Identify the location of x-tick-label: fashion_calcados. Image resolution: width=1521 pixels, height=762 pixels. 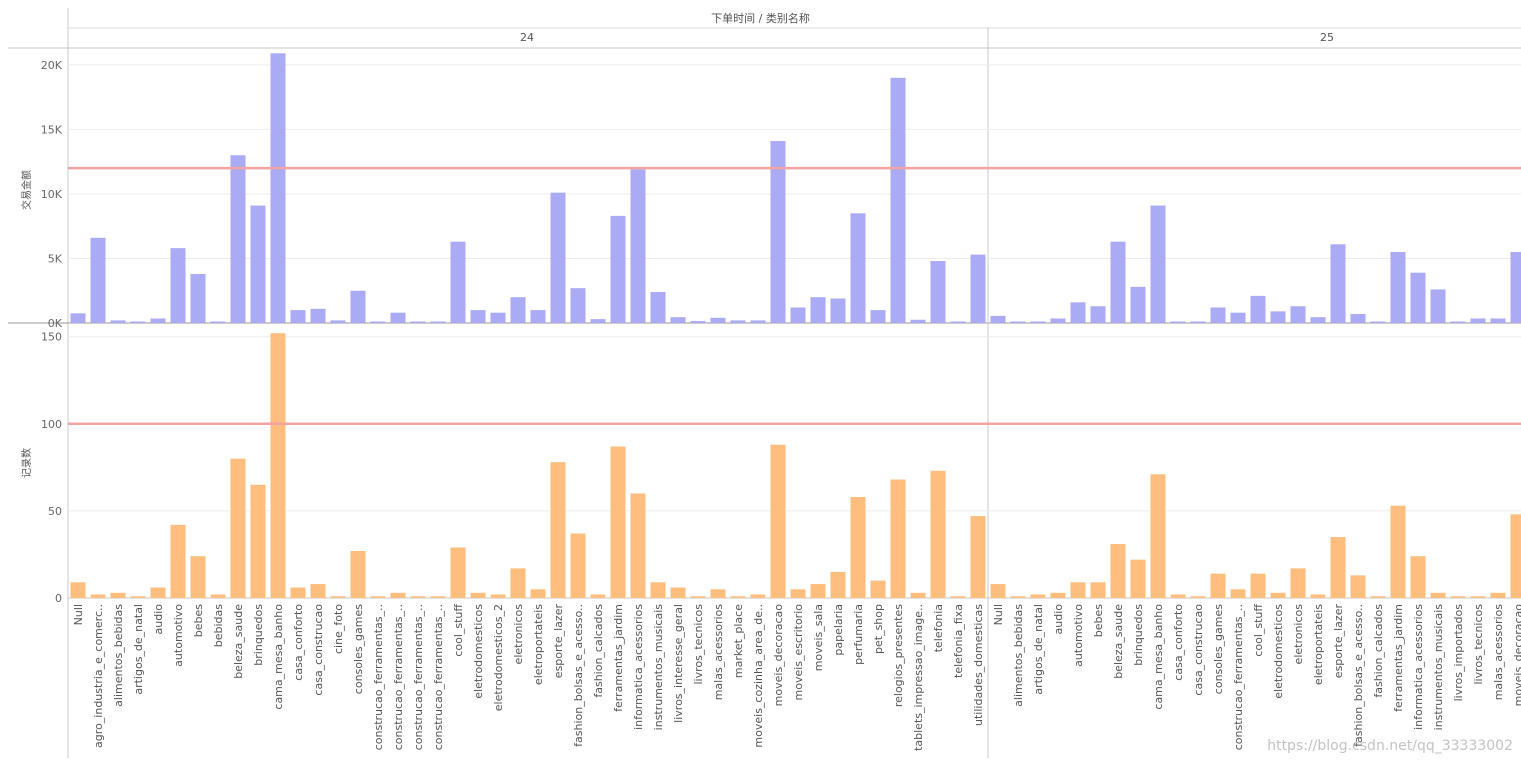
(598, 651).